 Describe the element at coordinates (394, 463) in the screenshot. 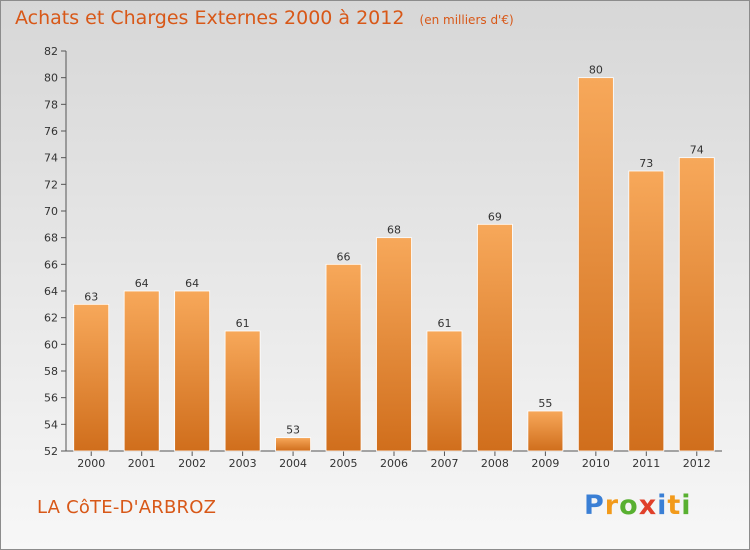

I see `x-tick-label-2006: 2006` at that location.